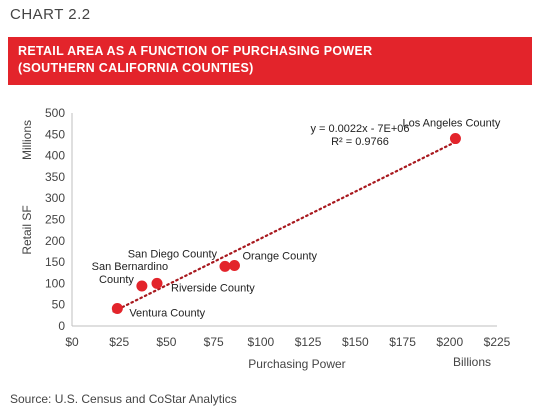 The height and width of the screenshot is (415, 543). I want to click on y-tick-label: 250, so click(55, 220).